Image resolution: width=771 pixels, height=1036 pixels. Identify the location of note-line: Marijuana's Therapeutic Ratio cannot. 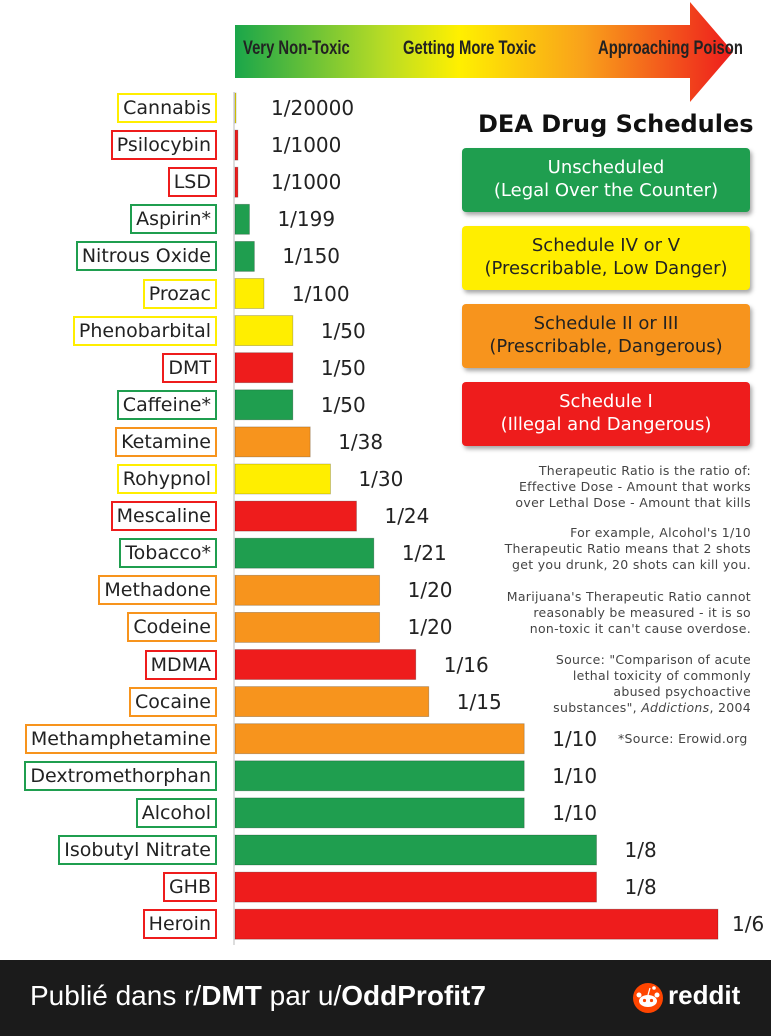
(628, 596).